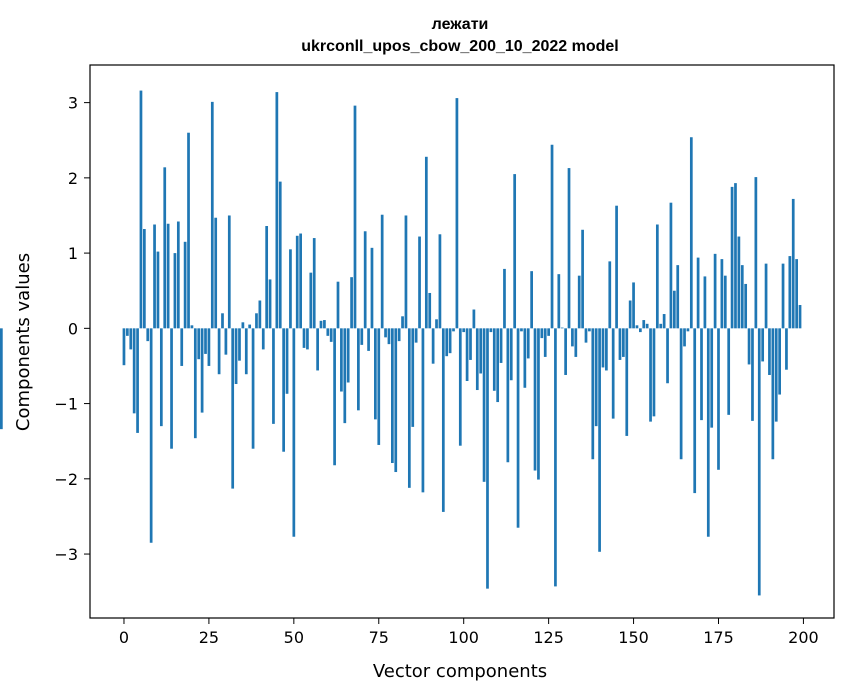 The height and width of the screenshot is (696, 847). What do you see at coordinates (548, 637) in the screenshot?
I see `x-tick-label: 125` at bounding box center [548, 637].